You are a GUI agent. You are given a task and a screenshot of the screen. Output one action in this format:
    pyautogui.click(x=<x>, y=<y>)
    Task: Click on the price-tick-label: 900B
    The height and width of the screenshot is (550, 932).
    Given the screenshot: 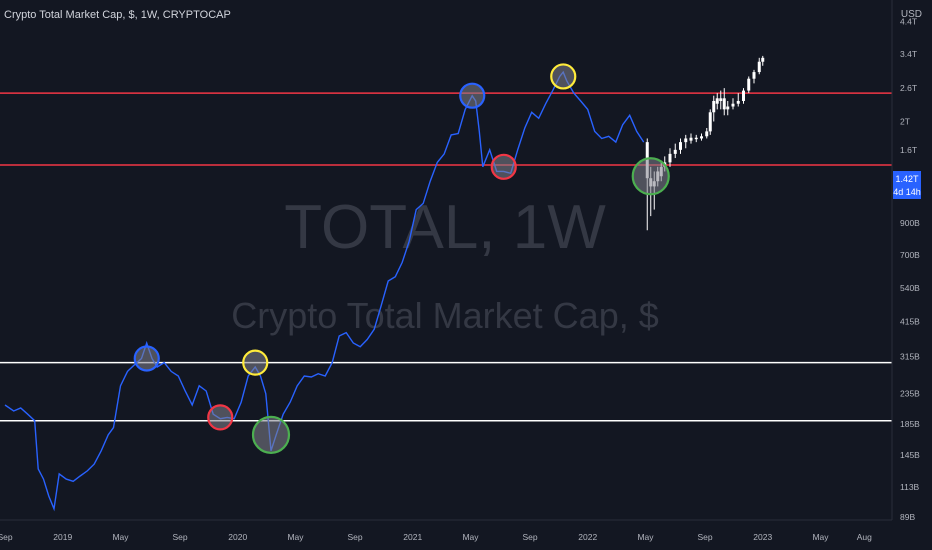 What is the action you would take?
    pyautogui.click(x=910, y=223)
    